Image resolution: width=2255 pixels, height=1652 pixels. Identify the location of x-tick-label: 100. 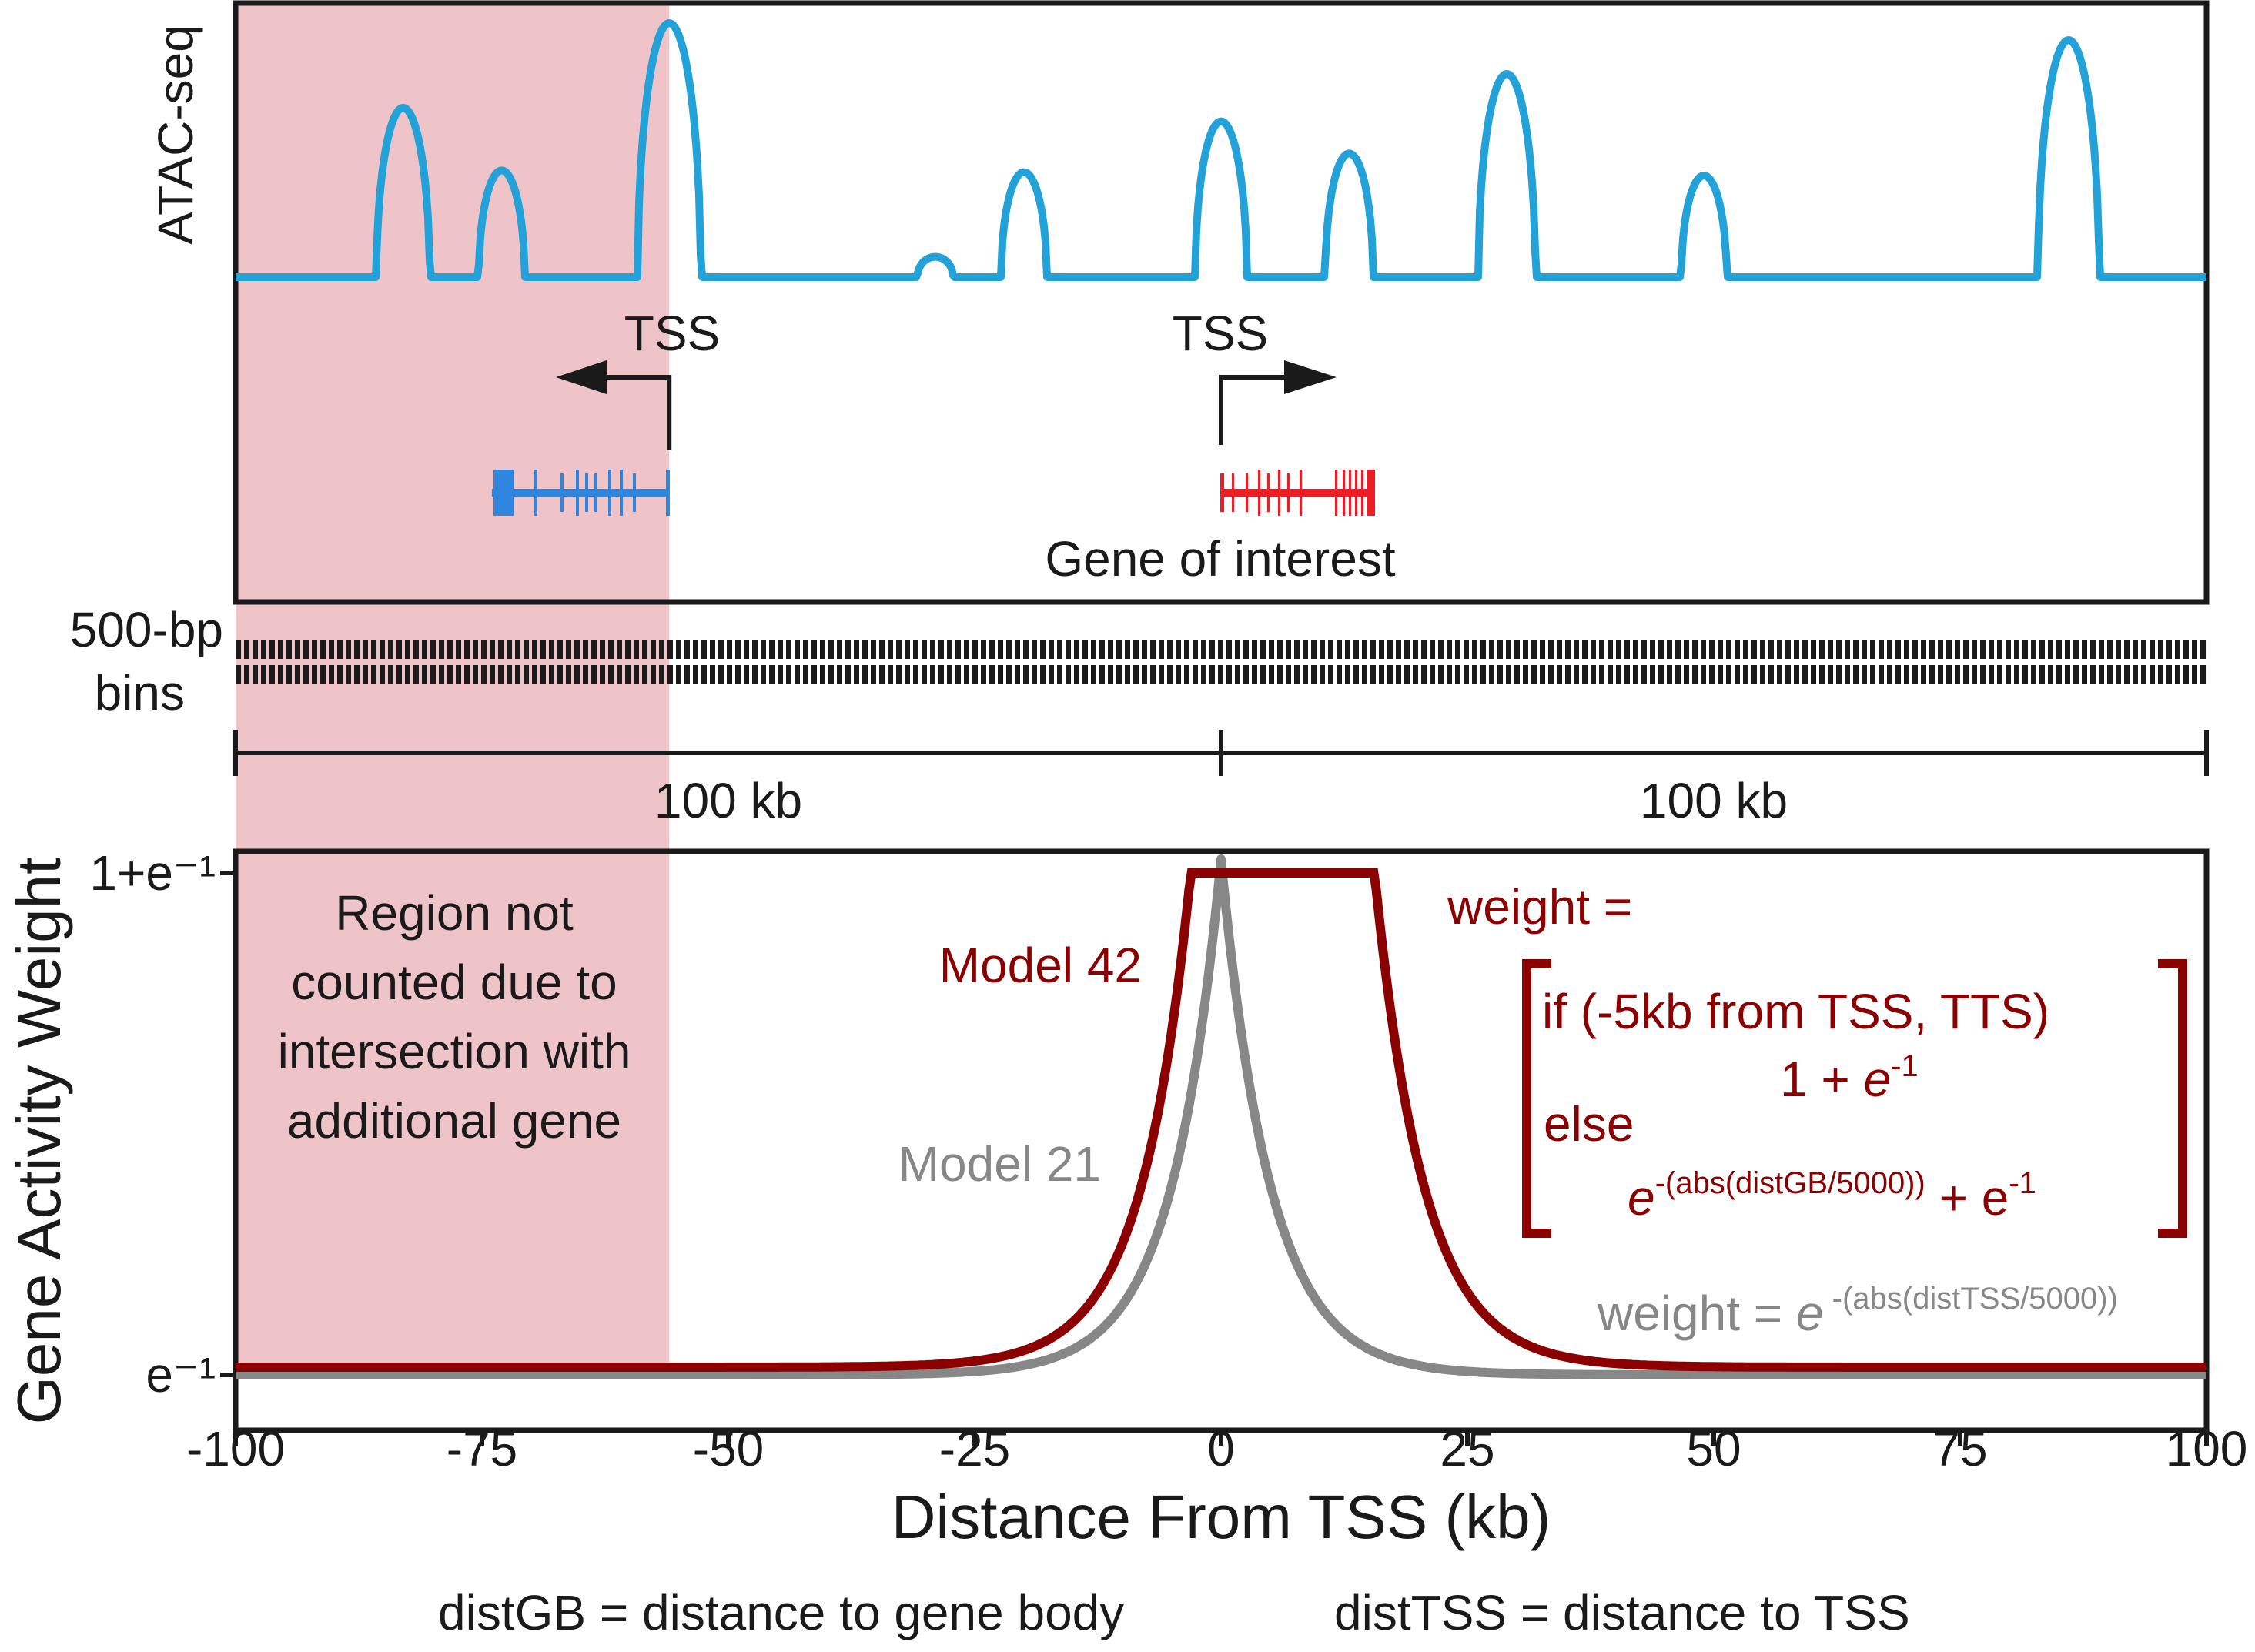
(2207, 1448).